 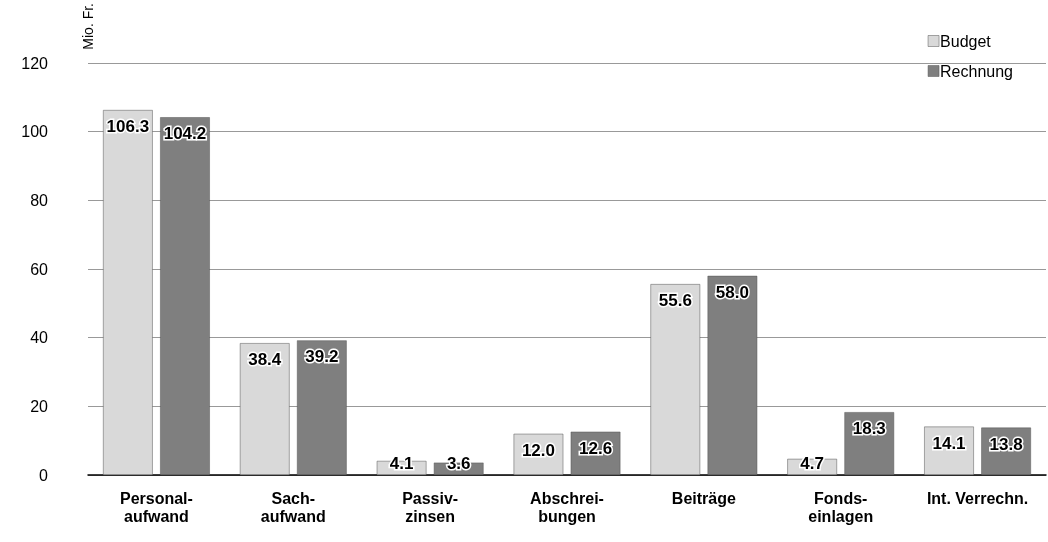 I want to click on x-tick-label: Passiv- zinsen, so click(x=430, y=507).